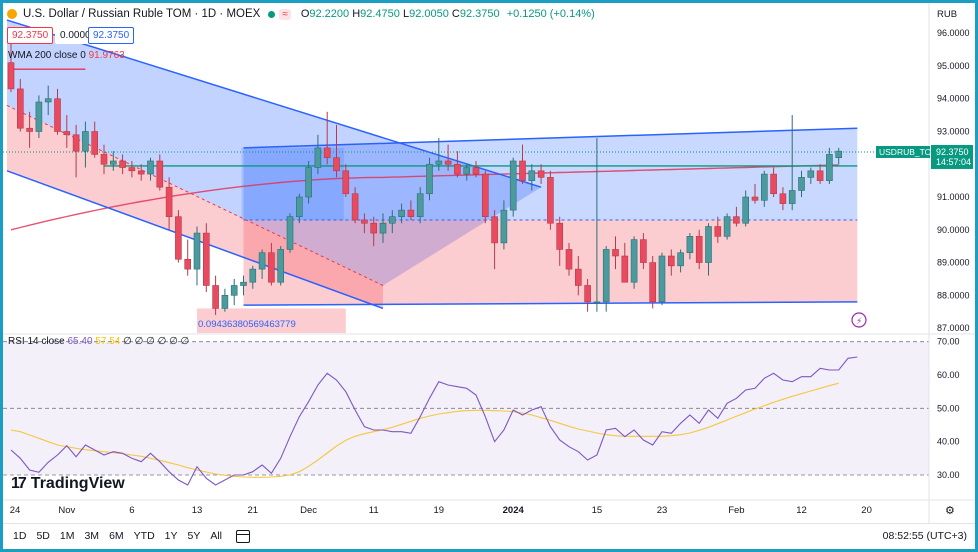 This screenshot has width=978, height=552. What do you see at coordinates (308, 510) in the screenshot?
I see `time-tick-label: Dec` at bounding box center [308, 510].